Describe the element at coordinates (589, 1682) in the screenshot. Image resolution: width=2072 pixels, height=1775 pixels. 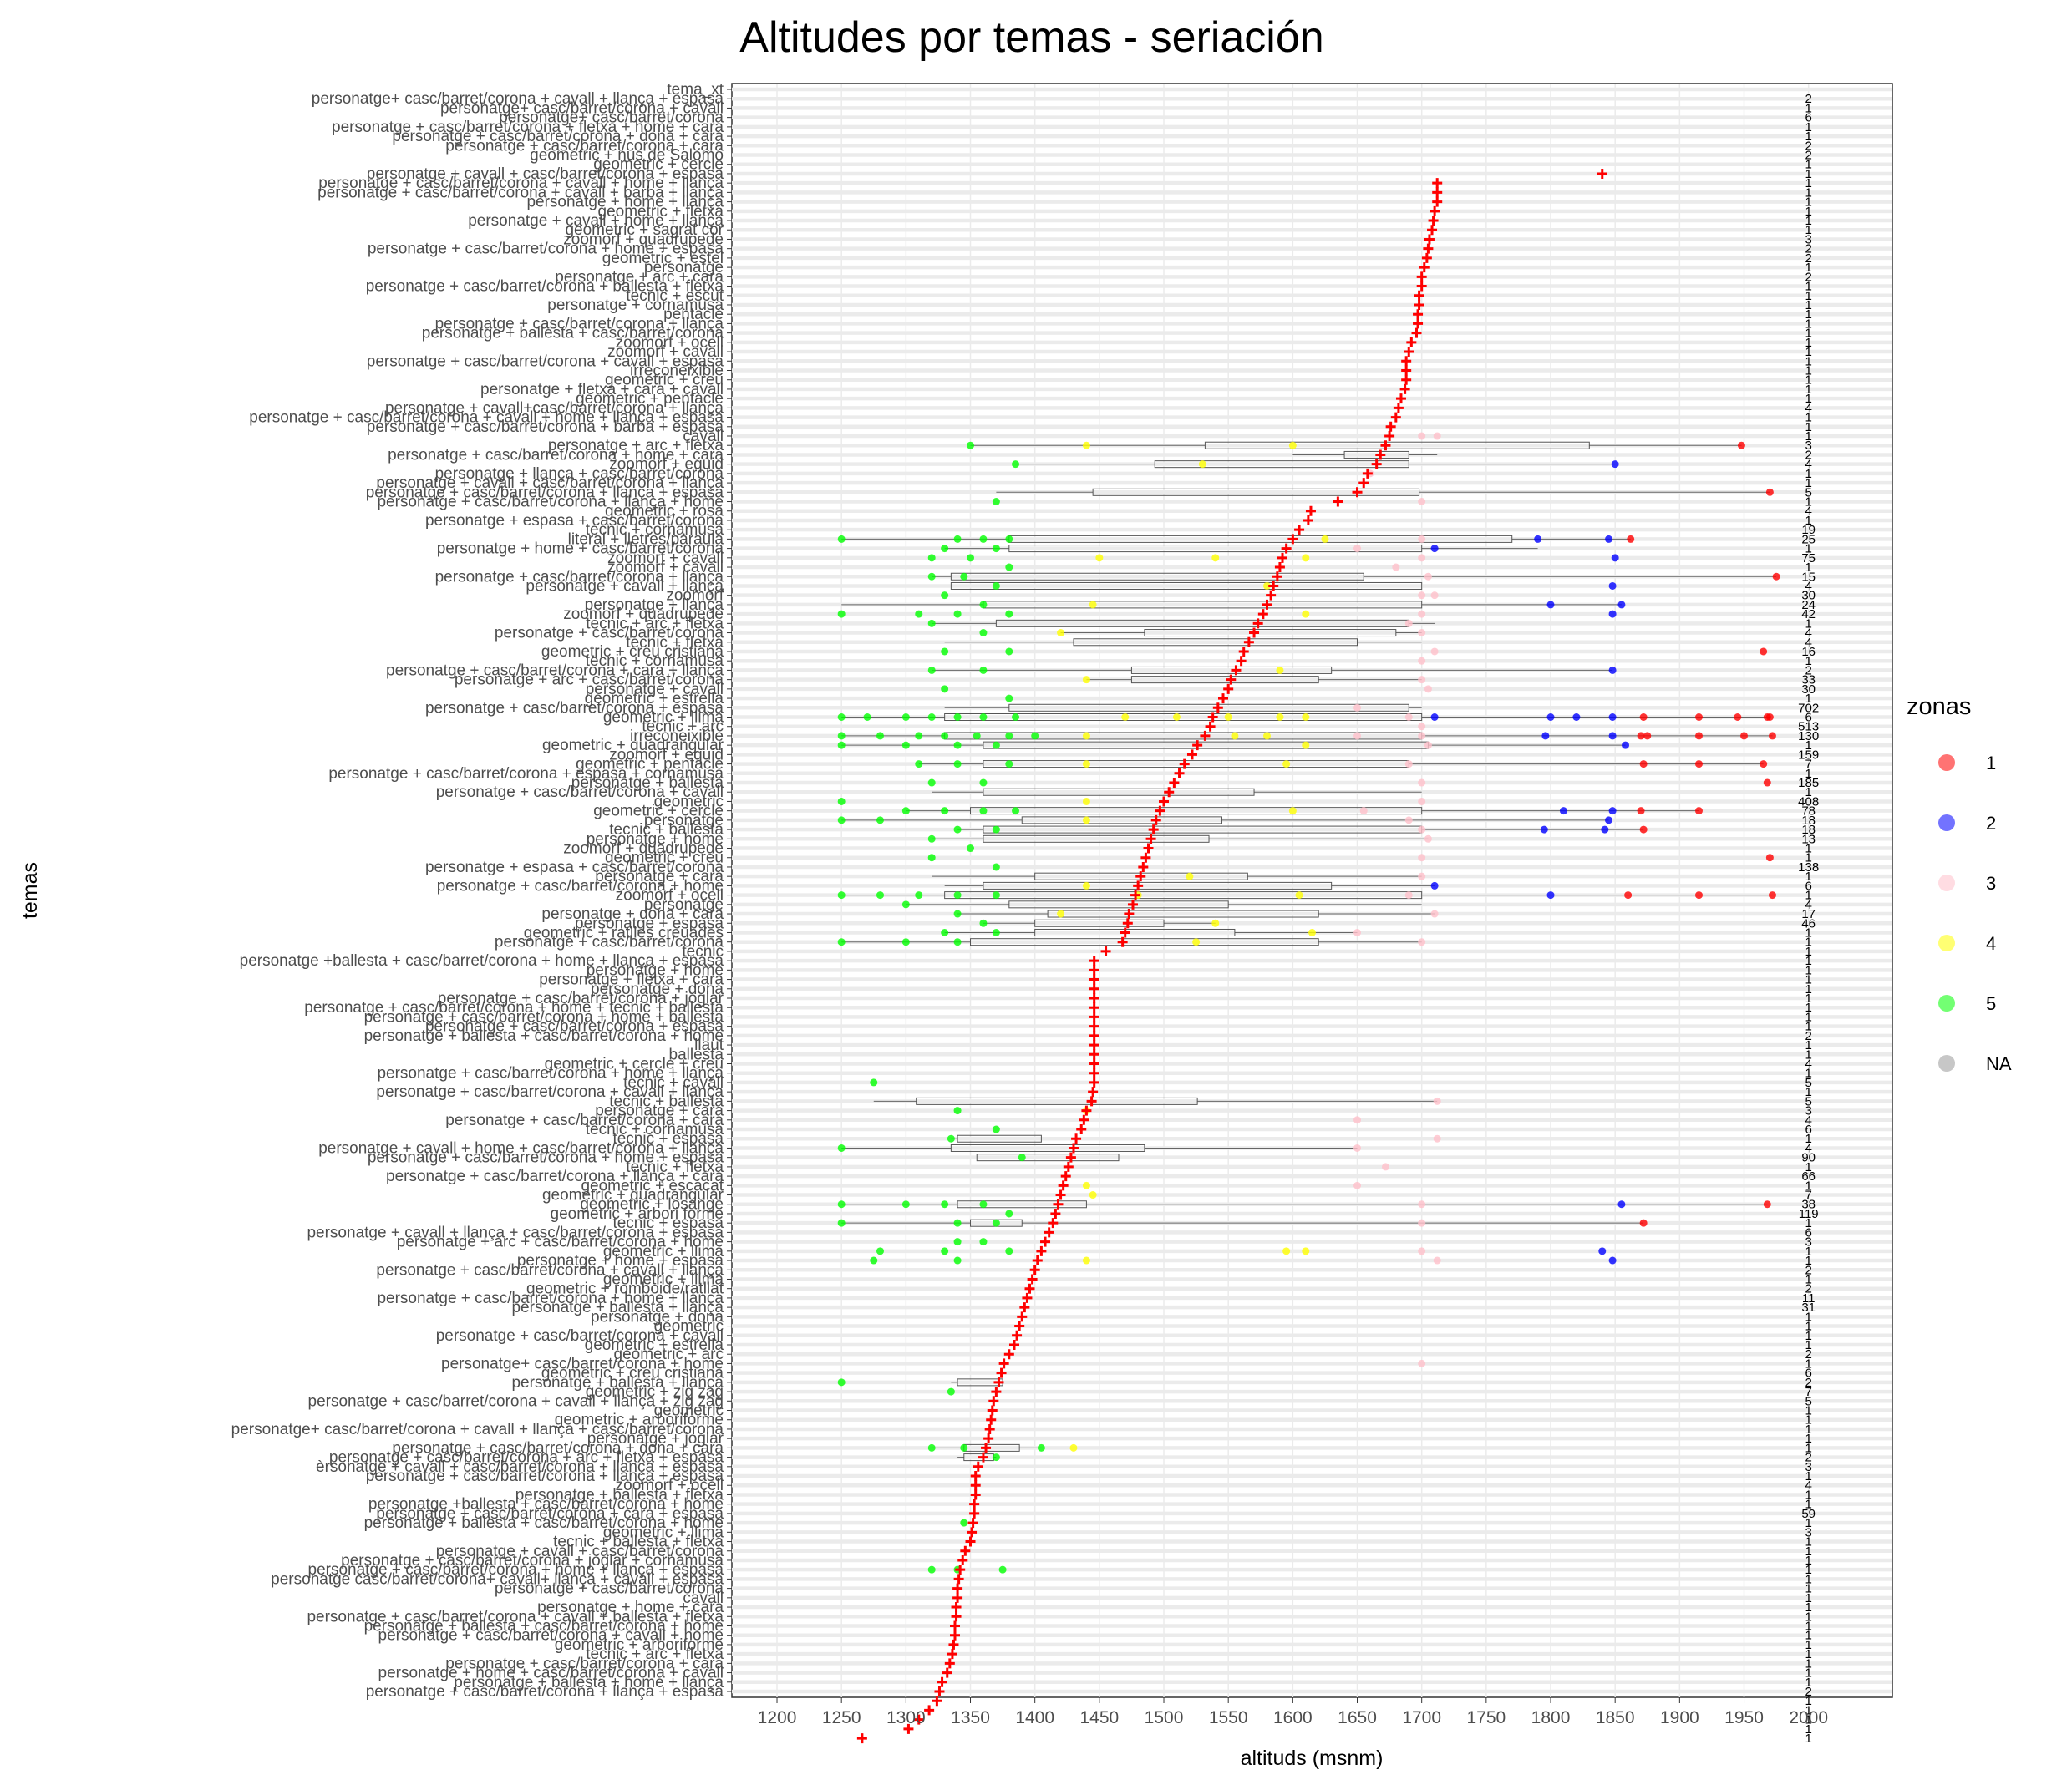
I see `y-tick-label: personatge + ballesta + home + llança` at that location.